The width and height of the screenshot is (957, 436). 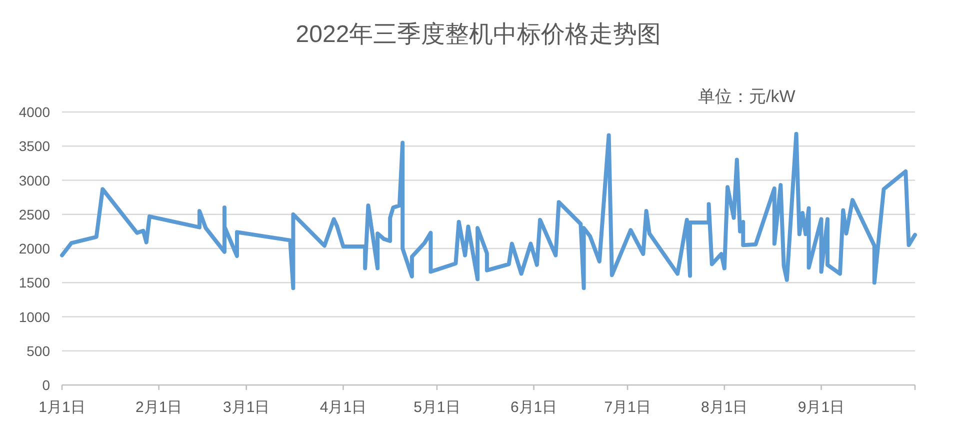 I want to click on chart-title: 2022年三季度整机中标价格走势图, so click(x=479, y=34).